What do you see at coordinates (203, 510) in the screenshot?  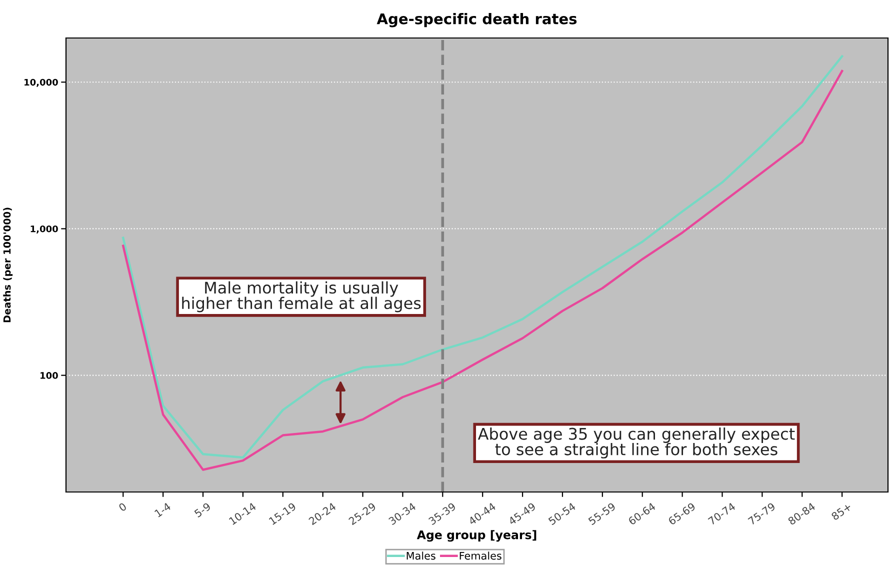 I see `x-tick-label: 5-9` at bounding box center [203, 510].